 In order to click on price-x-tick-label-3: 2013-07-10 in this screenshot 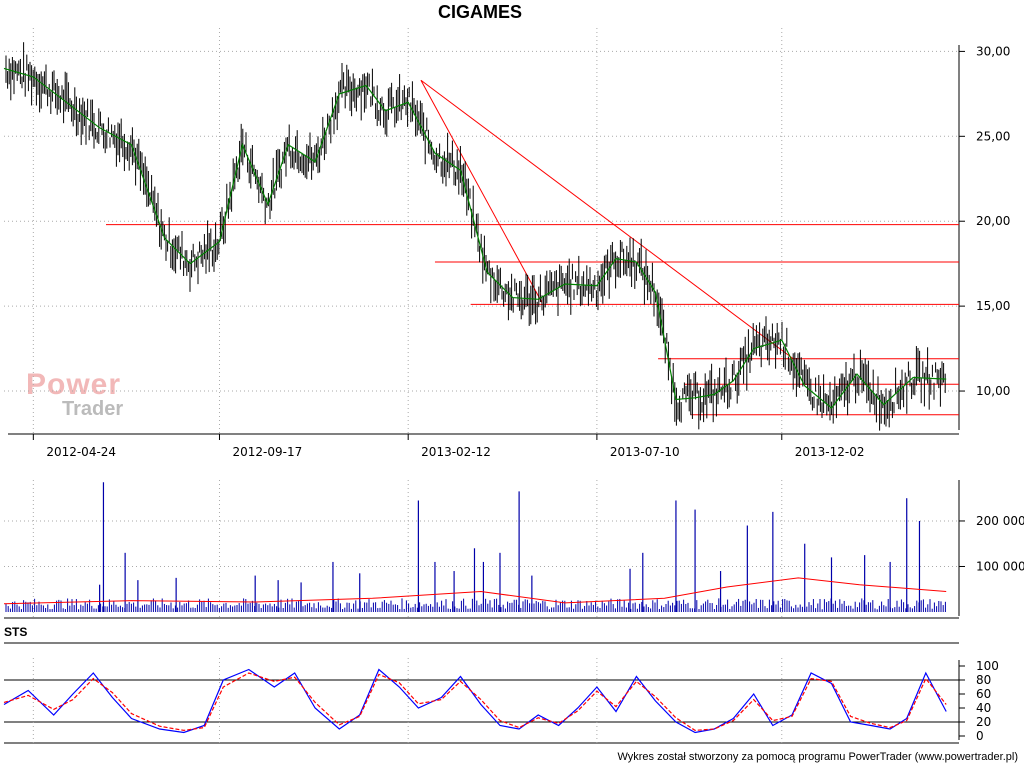, I will do `click(645, 452)`.